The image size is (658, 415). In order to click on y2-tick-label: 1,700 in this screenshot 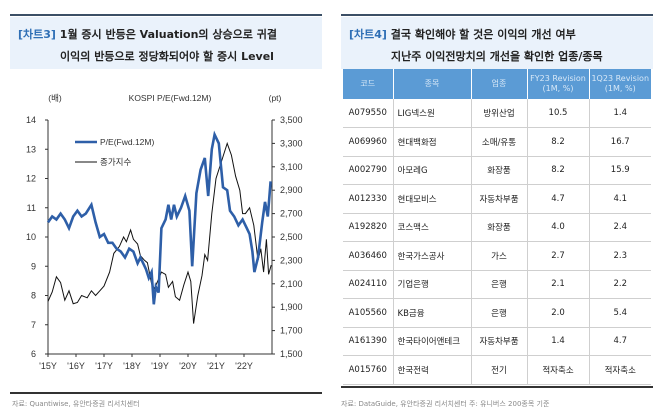, I will do `click(291, 331)`.